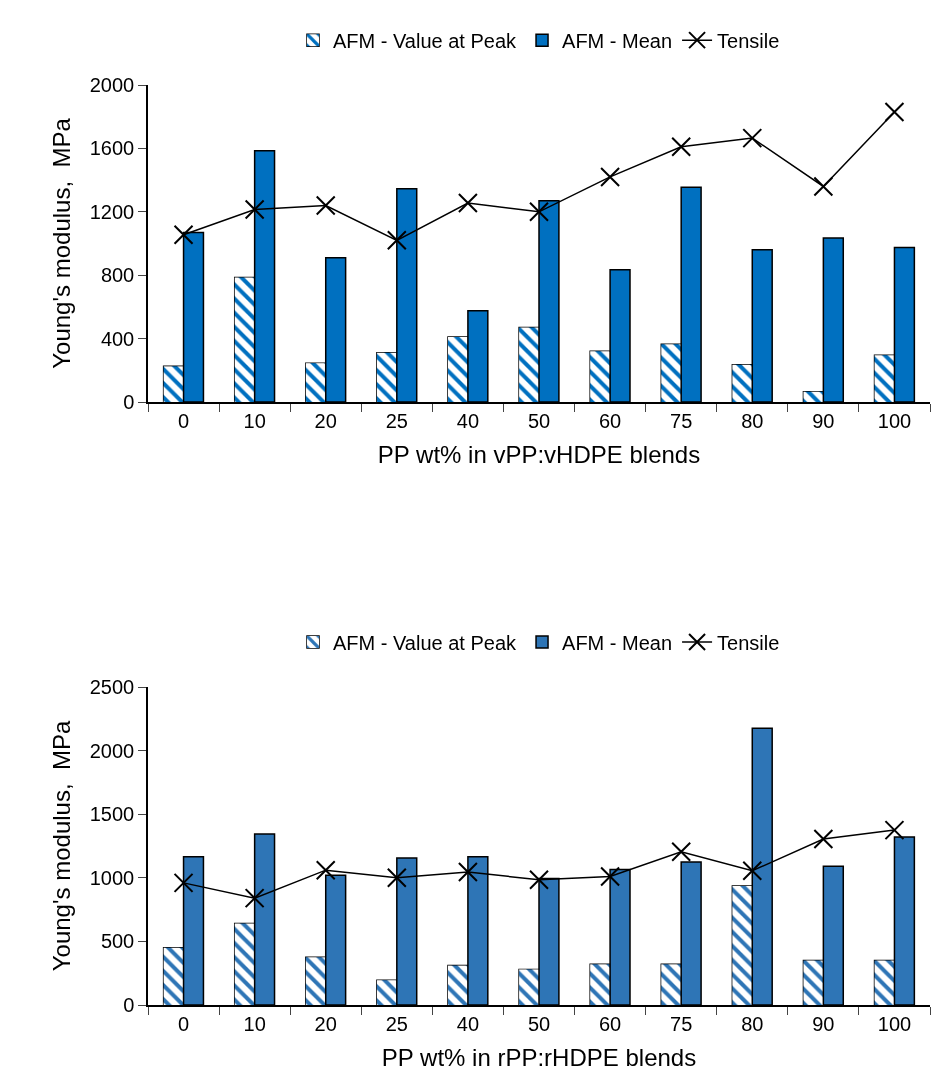 This screenshot has width=939, height=1091. I want to click on y-tick-label: 500, so click(117, 941).